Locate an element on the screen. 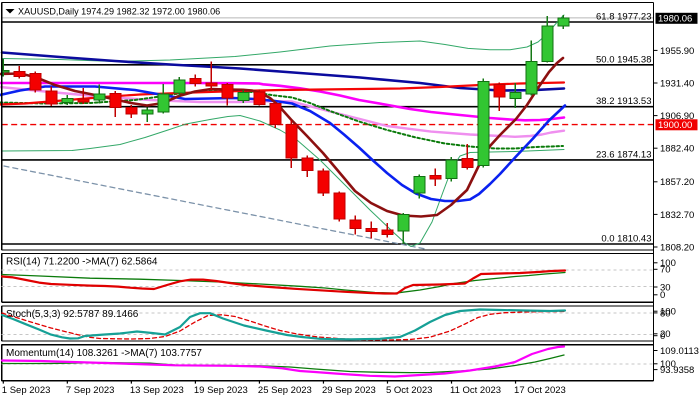 The width and height of the screenshot is (700, 400). svg-text:RSI(14) 71.2200 ->MA(7) 62.58: RSI(14) 71.2200 ->MA(7) 62.5864 is located at coordinates (82, 262).